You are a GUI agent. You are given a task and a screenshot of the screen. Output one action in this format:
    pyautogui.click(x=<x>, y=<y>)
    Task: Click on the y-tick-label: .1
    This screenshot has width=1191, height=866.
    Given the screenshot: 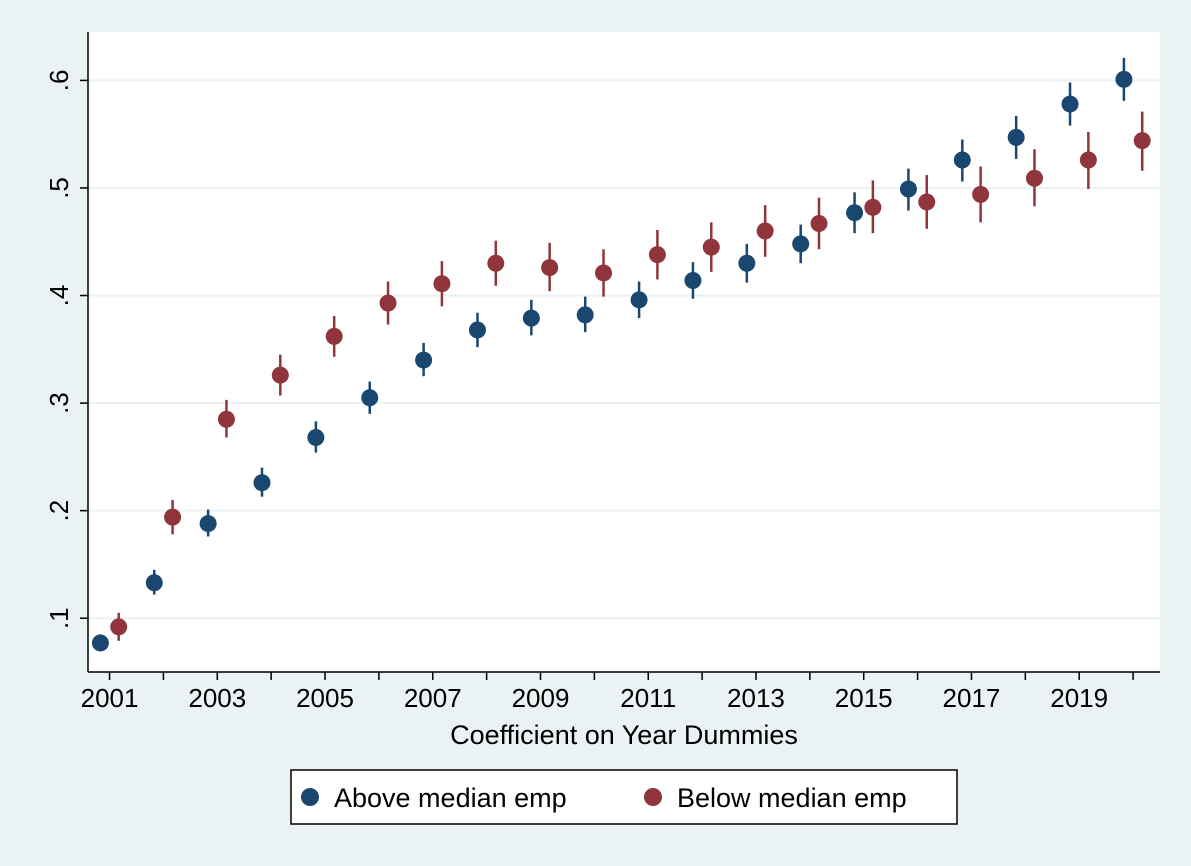 What is the action you would take?
    pyautogui.click(x=59, y=618)
    